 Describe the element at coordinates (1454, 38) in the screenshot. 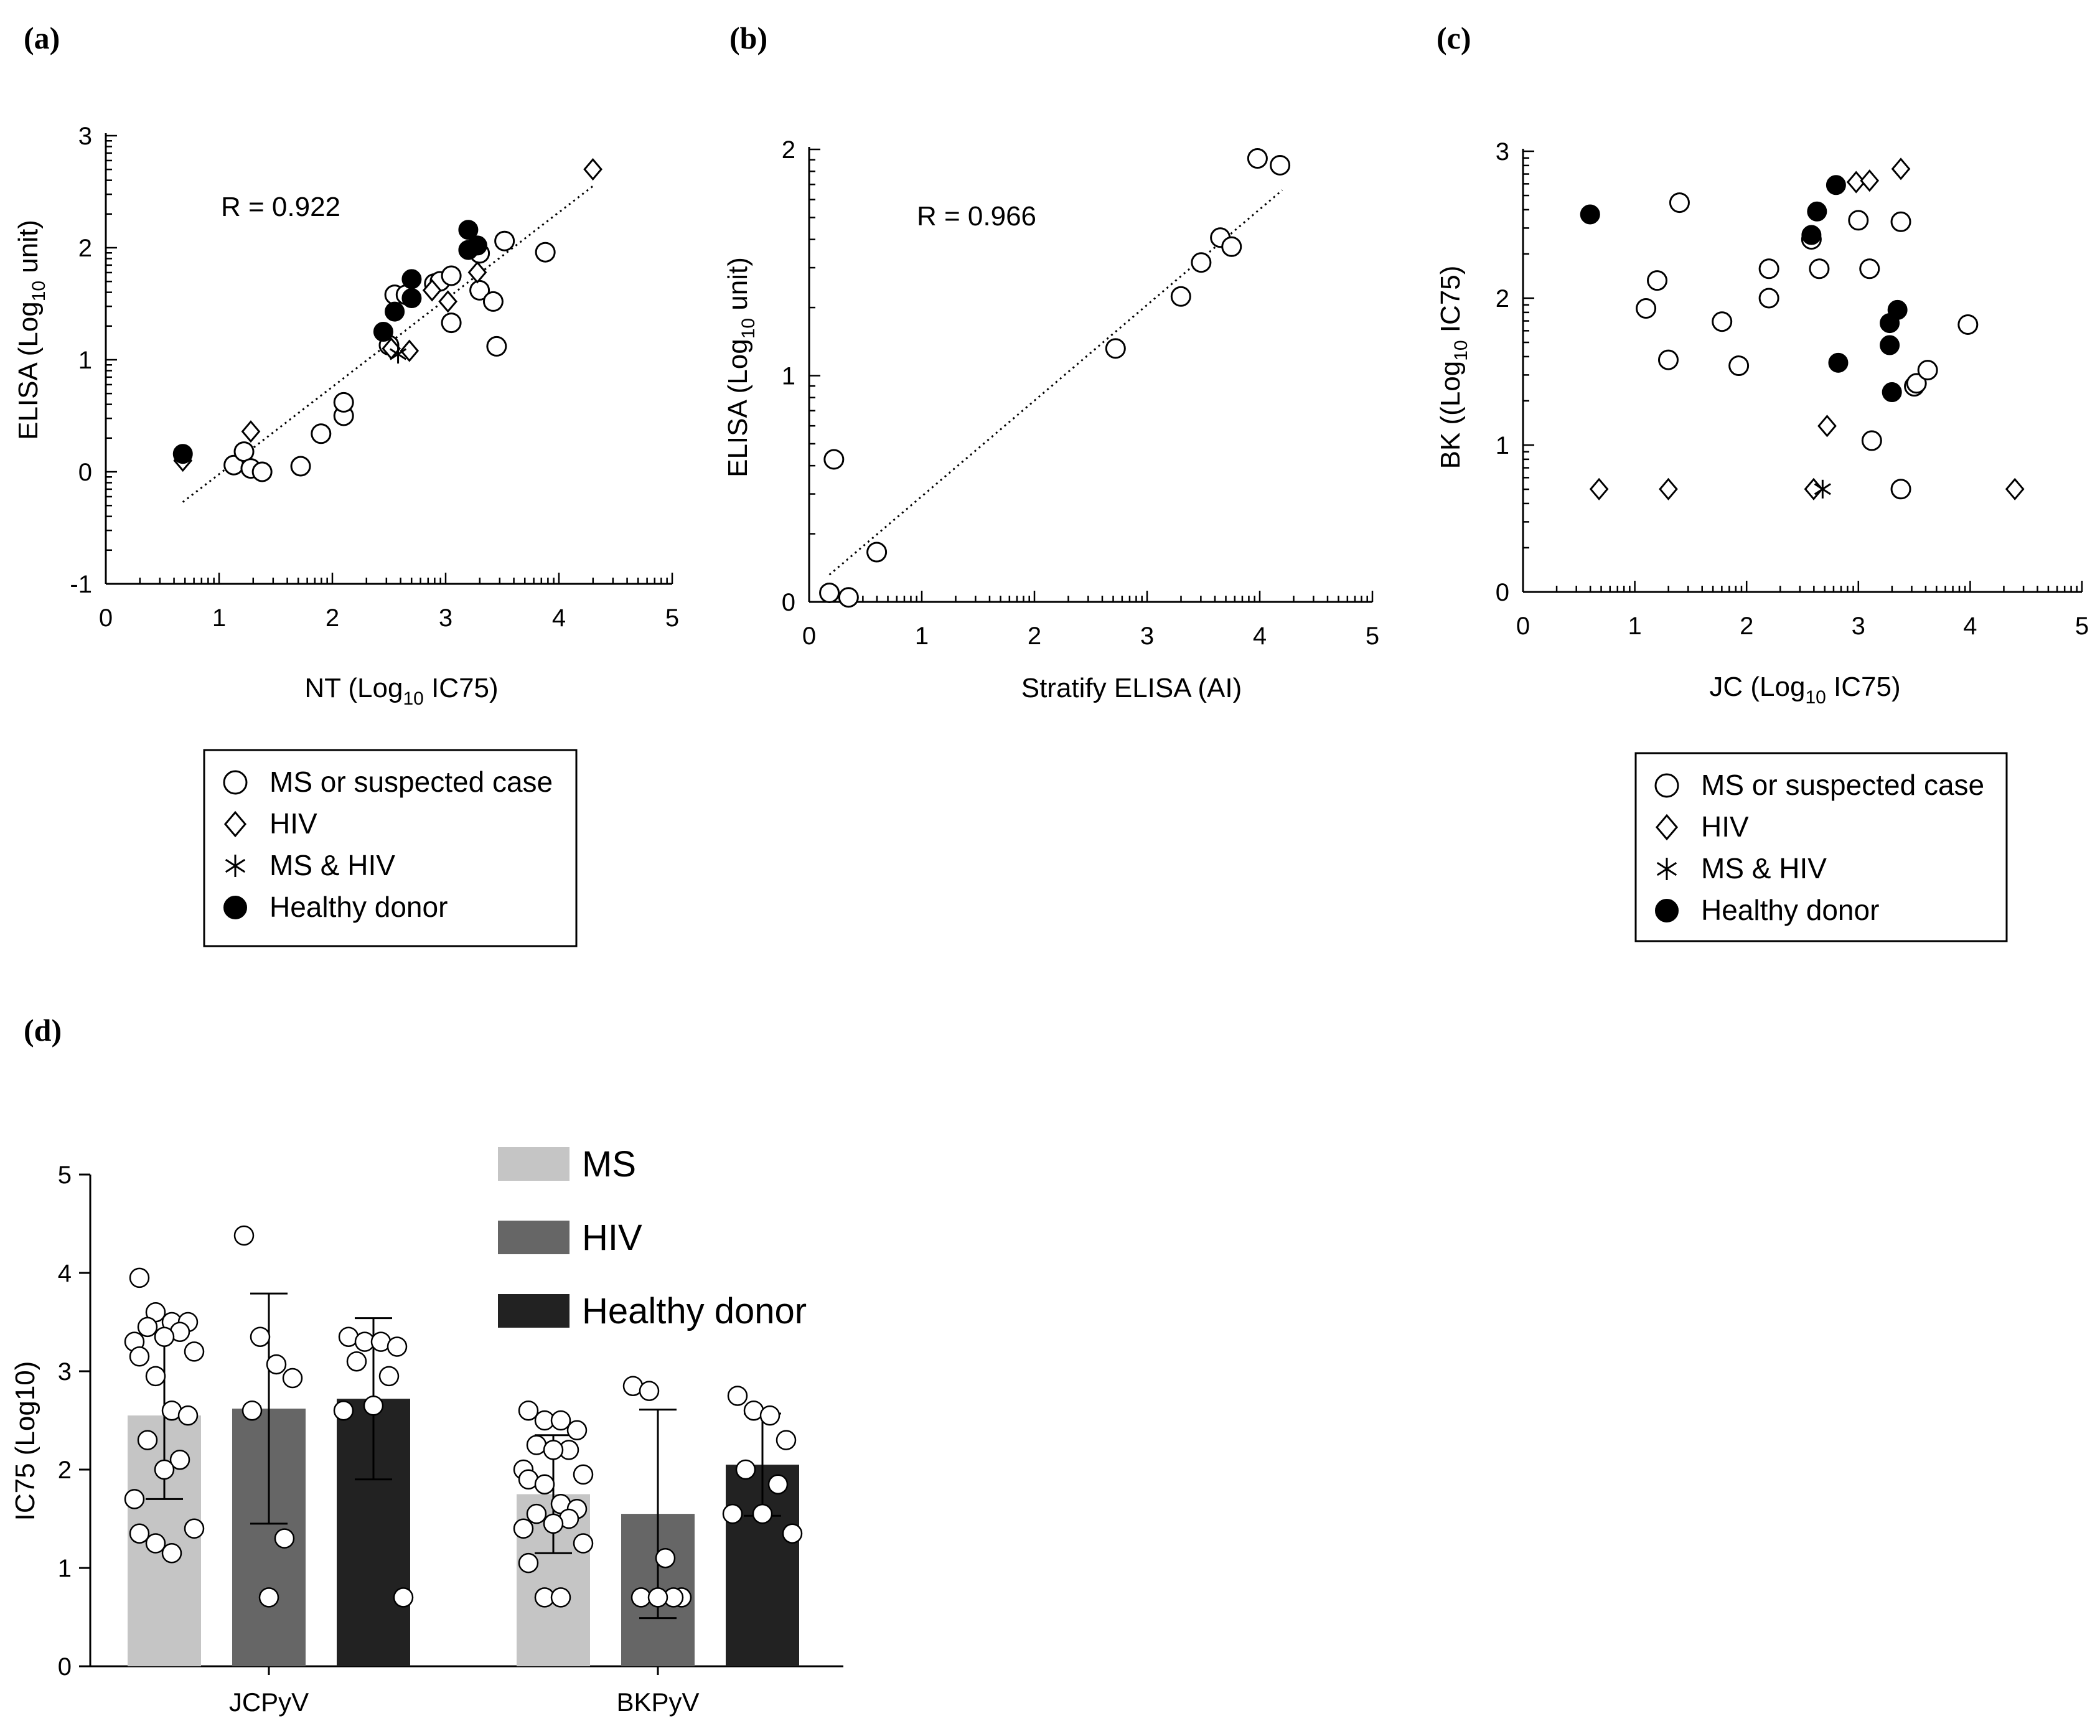

I see `panel-label-c: (c)` at that location.